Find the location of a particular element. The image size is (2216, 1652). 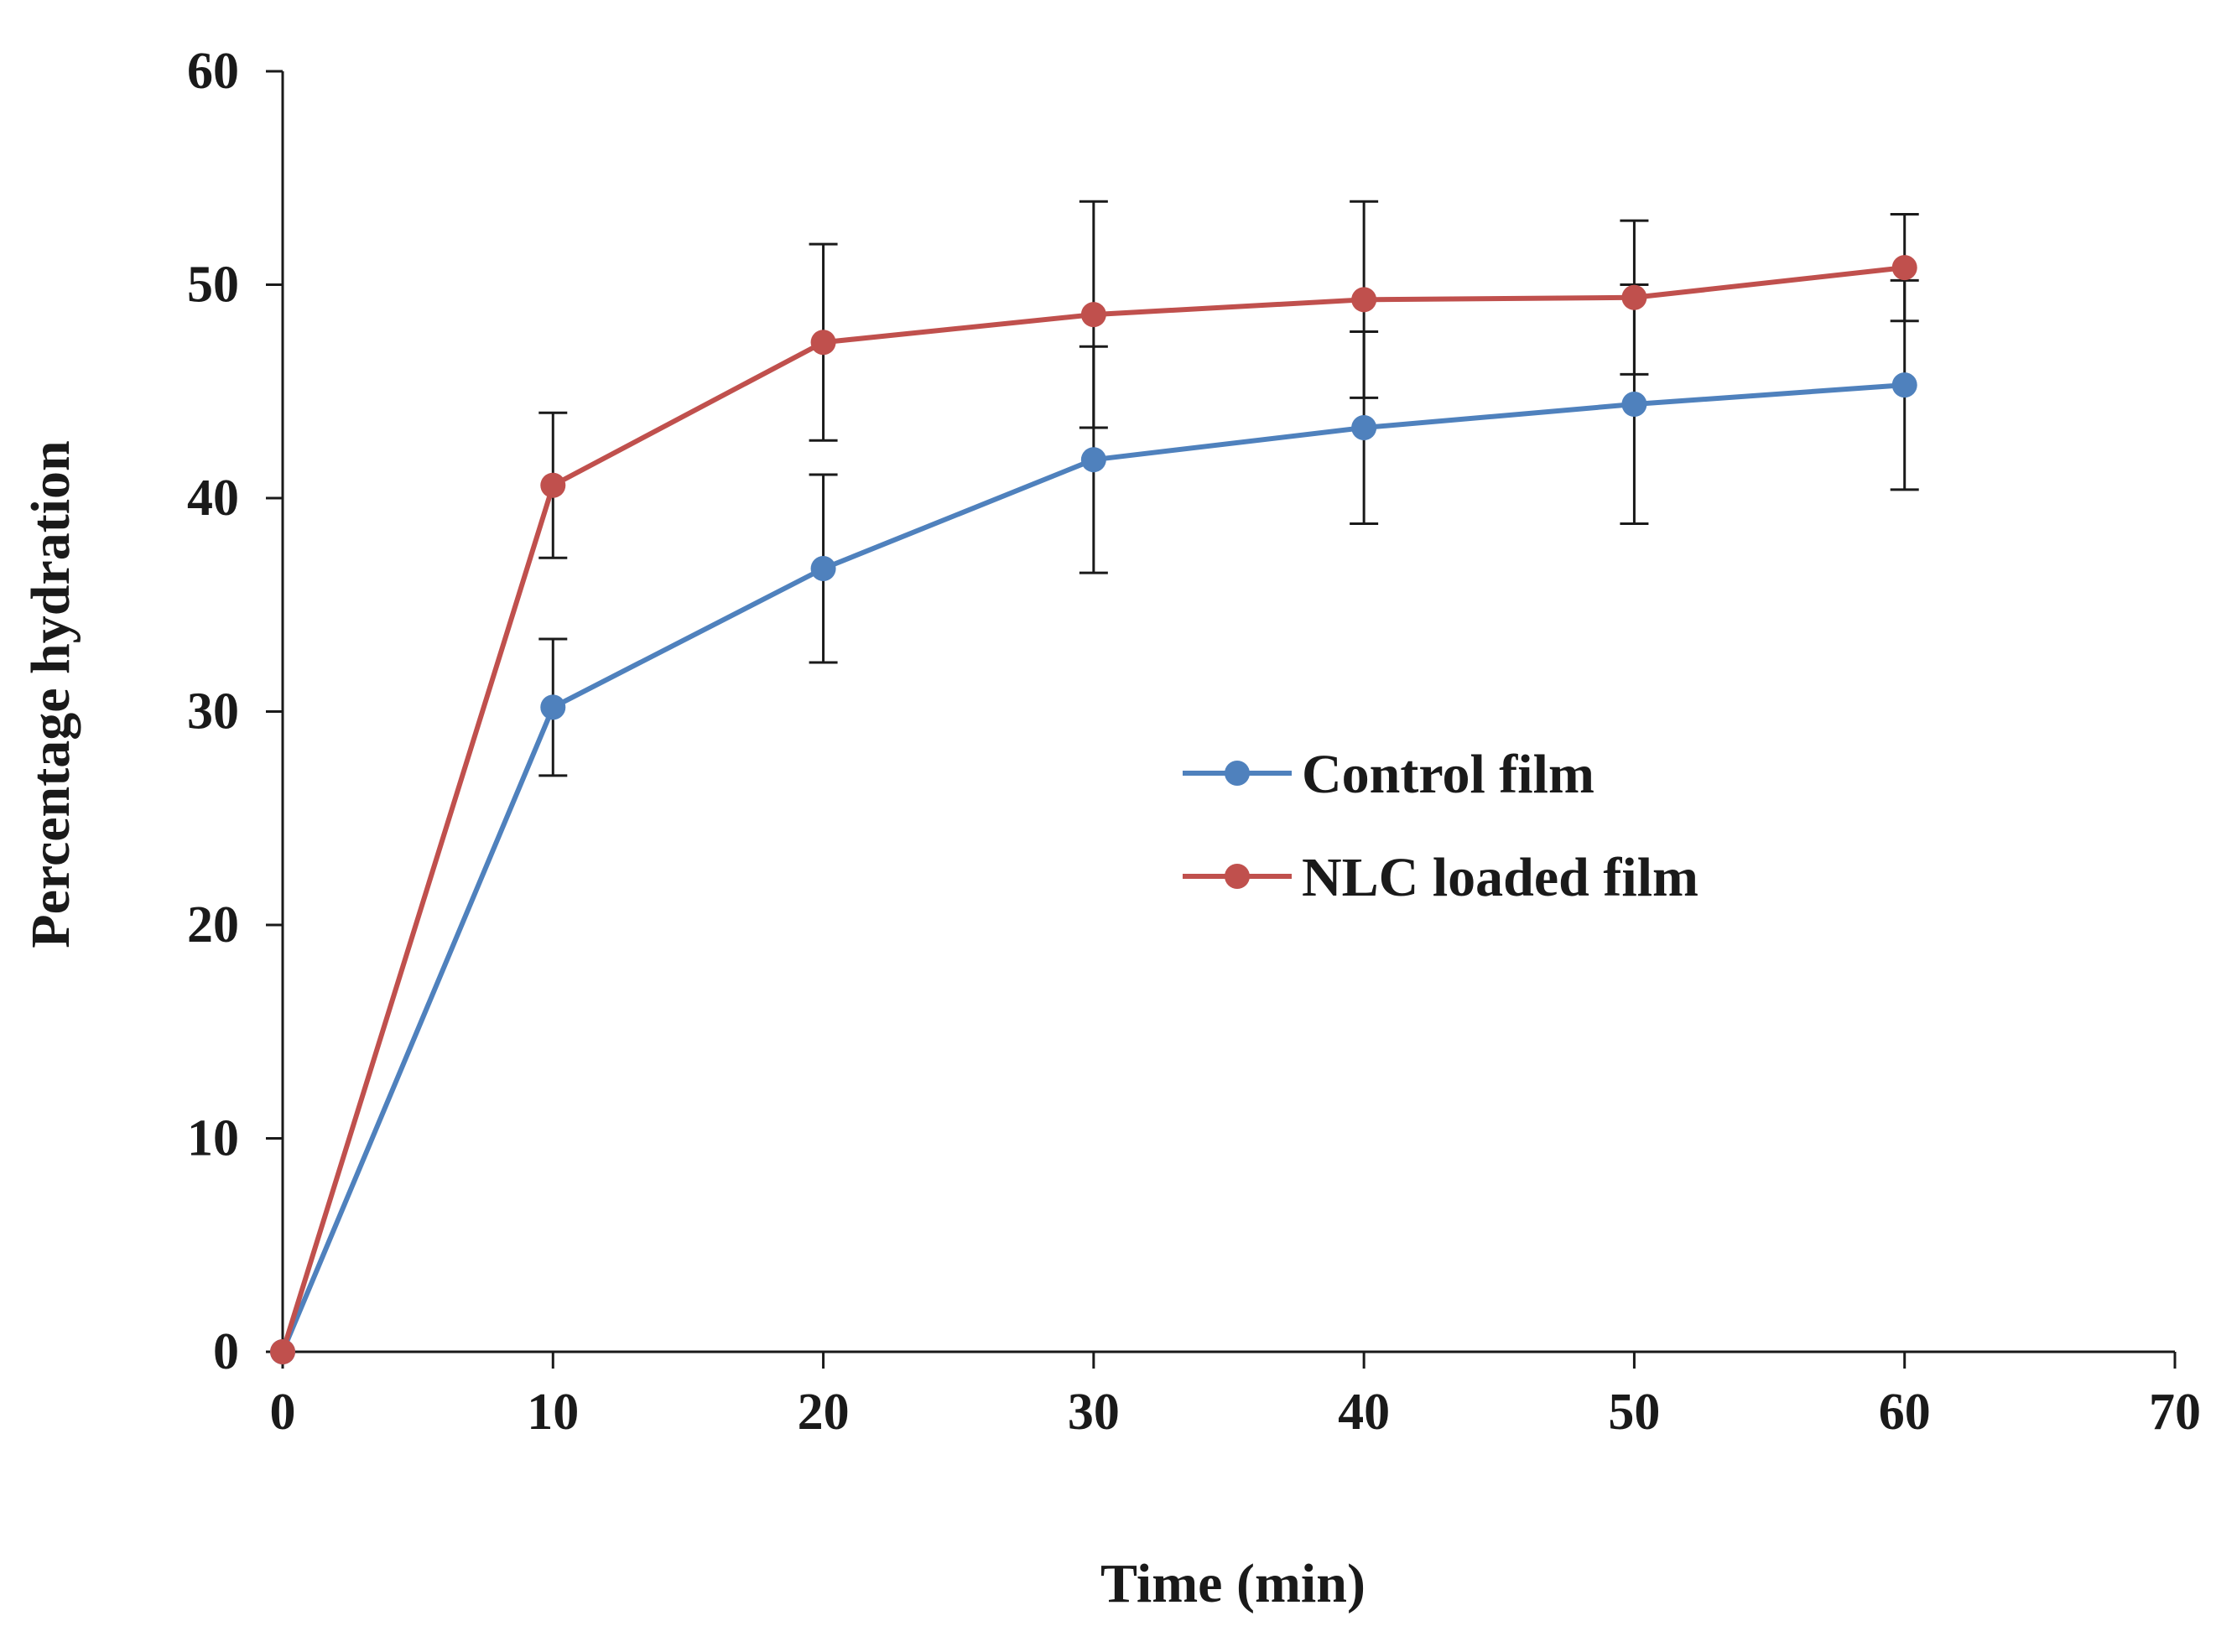

y-axis-title: Percentage hydration is located at coordinates (51, 694).